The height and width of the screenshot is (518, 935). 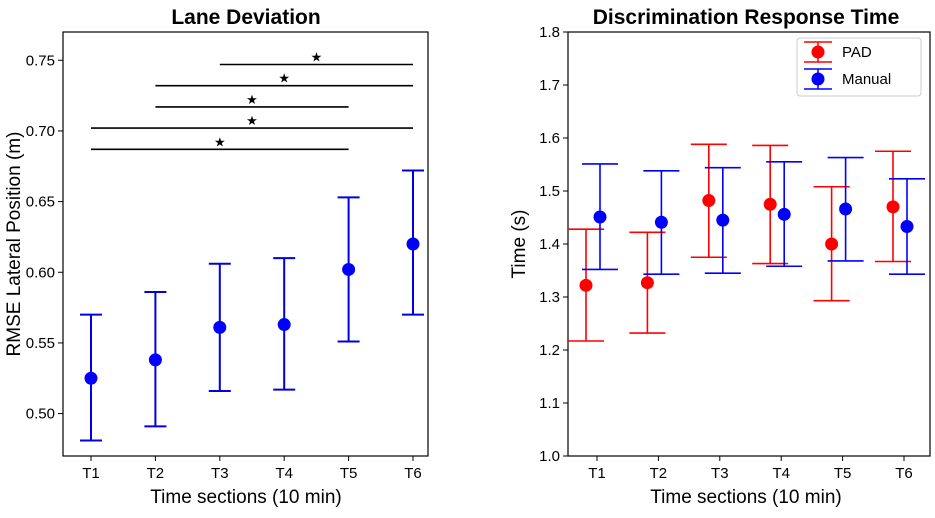 I want to click on right-chart-title: Discrimination Response Time, so click(x=746, y=17).